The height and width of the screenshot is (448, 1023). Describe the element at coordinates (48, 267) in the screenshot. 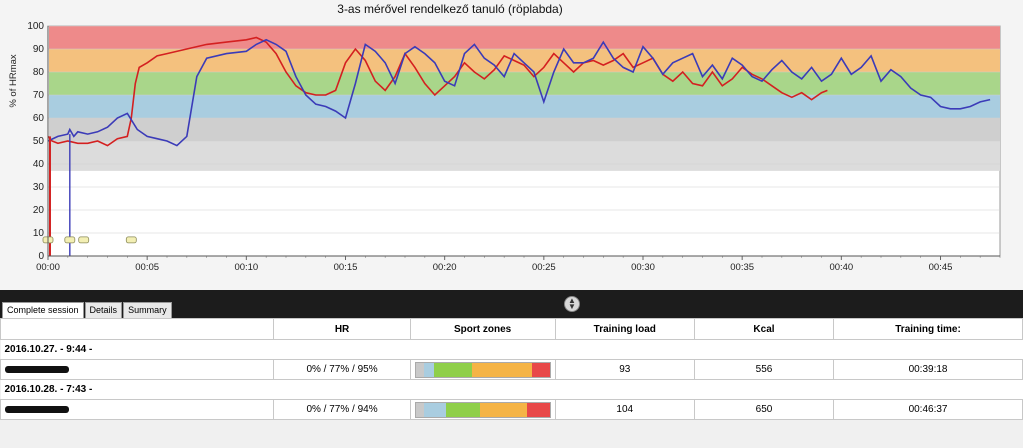

I see `x-tick-label: 00:00` at that location.